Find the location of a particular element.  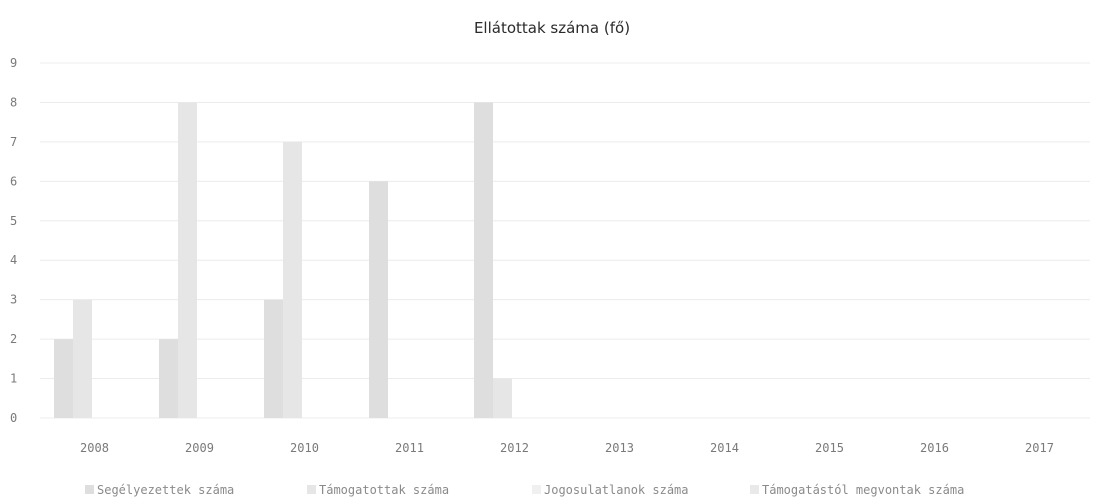

y-tick-label: 4 is located at coordinates (13, 260).